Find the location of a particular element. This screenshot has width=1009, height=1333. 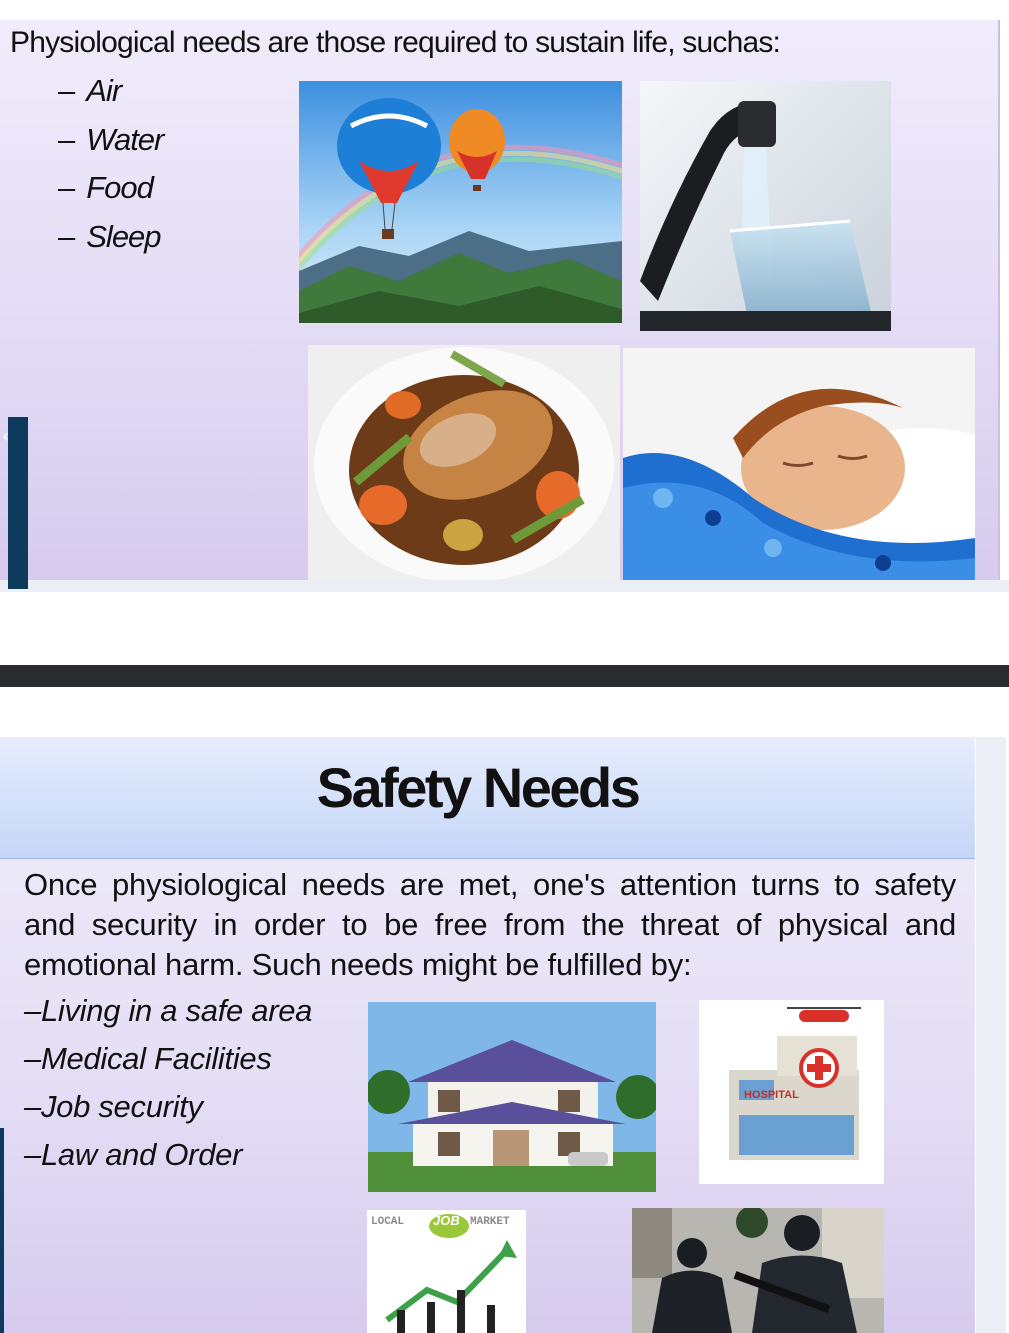

list-item: –Medical Facilities is located at coordinates (148, 1058).